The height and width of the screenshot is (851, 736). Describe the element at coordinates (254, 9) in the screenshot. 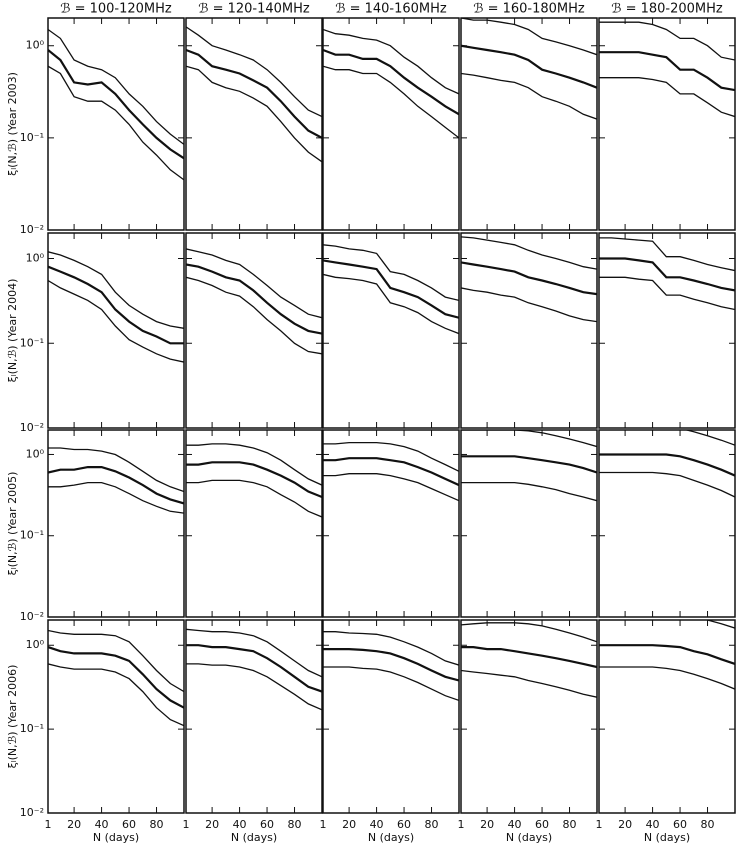

I see `column-title: ℬ = 120-140MHz` at that location.